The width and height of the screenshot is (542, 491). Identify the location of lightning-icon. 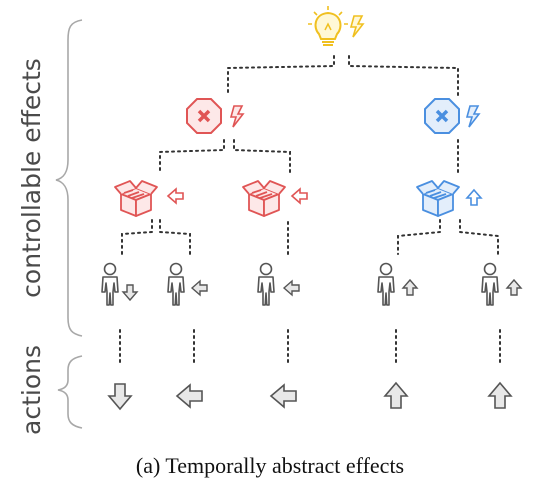
(357, 26).